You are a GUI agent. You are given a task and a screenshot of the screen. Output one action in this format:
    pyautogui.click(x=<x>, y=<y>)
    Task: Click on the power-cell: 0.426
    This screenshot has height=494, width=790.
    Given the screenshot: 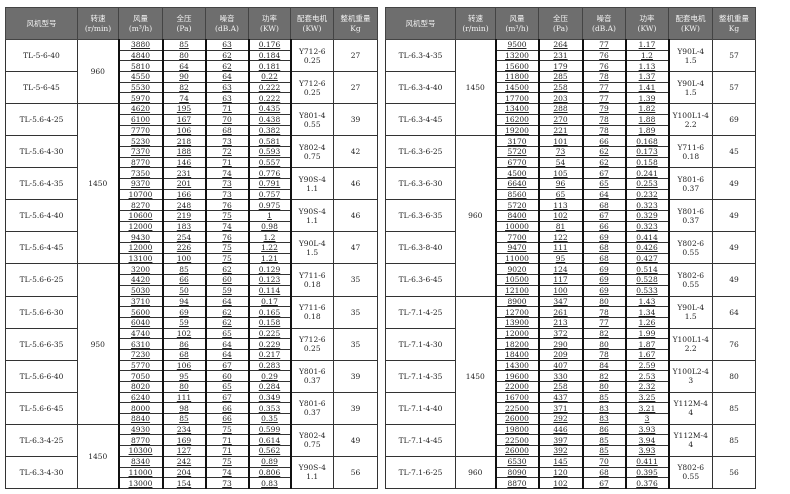 What is the action you would take?
    pyautogui.click(x=647, y=248)
    